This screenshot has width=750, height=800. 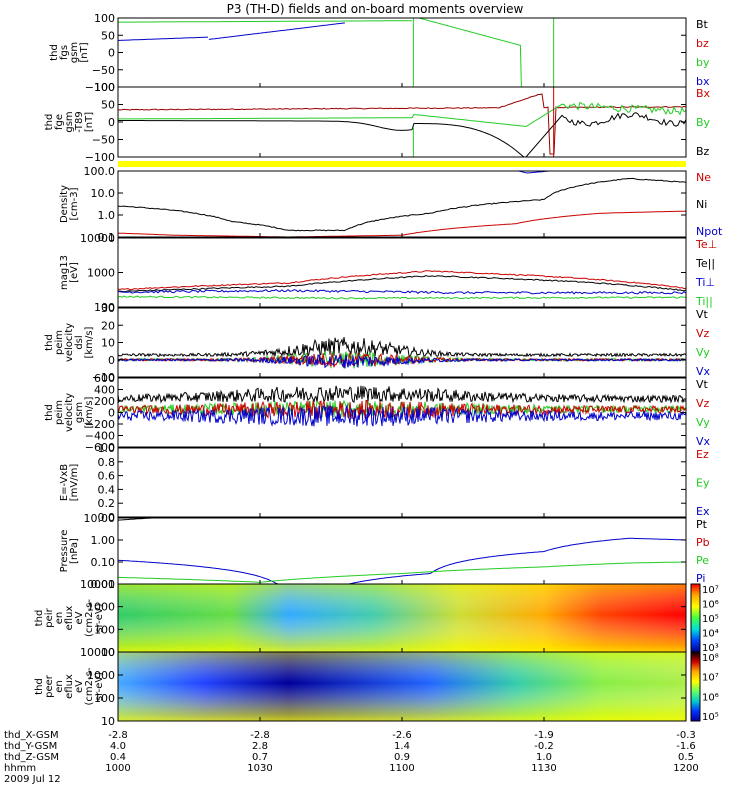 What do you see at coordinates (402, 52) in the screenshot?
I see `panel-frame-fgs` at bounding box center [402, 52].